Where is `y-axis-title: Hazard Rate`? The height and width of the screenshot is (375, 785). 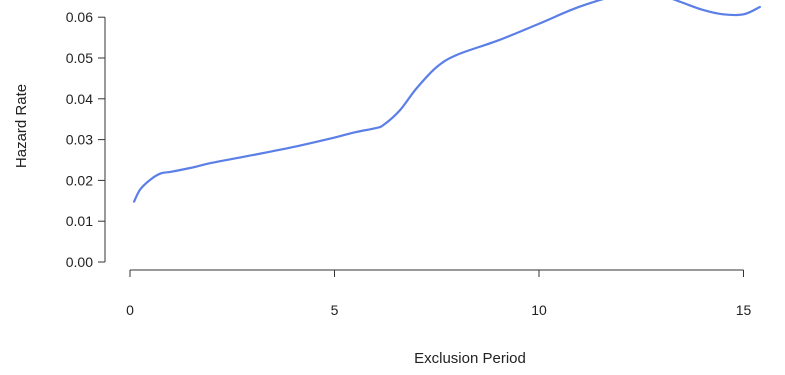 y-axis-title: Hazard Rate is located at coordinates (21, 126).